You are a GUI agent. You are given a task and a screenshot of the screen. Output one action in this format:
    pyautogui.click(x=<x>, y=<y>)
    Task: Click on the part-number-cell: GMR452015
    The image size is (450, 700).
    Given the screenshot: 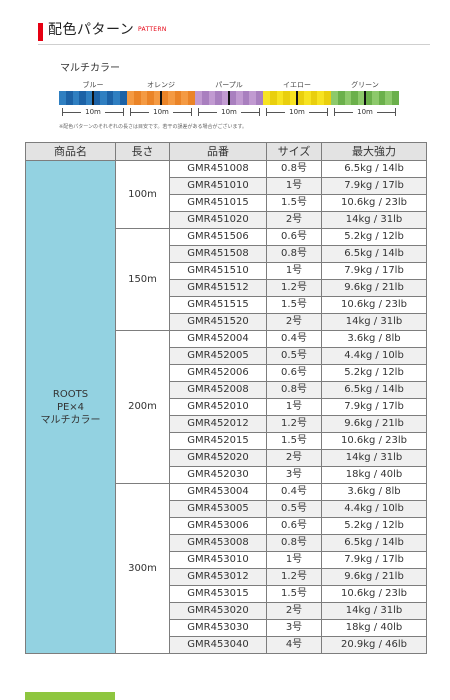 What is the action you would take?
    pyautogui.click(x=218, y=441)
    